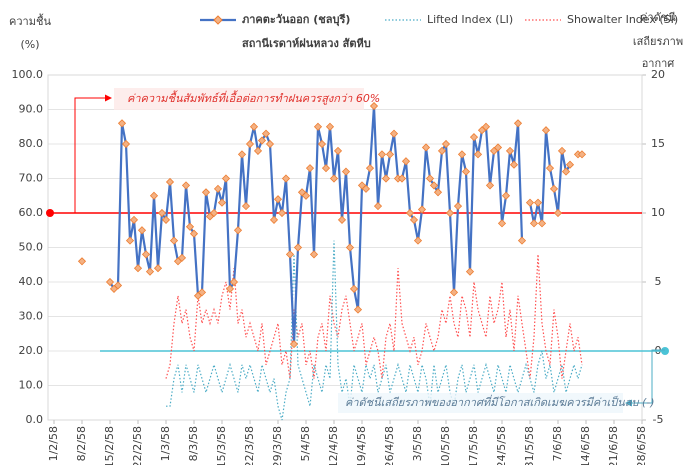 Image resolution: width=691 pixels, height=465 pixels. What do you see at coordinates (81, 443) in the screenshot?
I see `x-tick-label: 8/2/58` at bounding box center [81, 443].